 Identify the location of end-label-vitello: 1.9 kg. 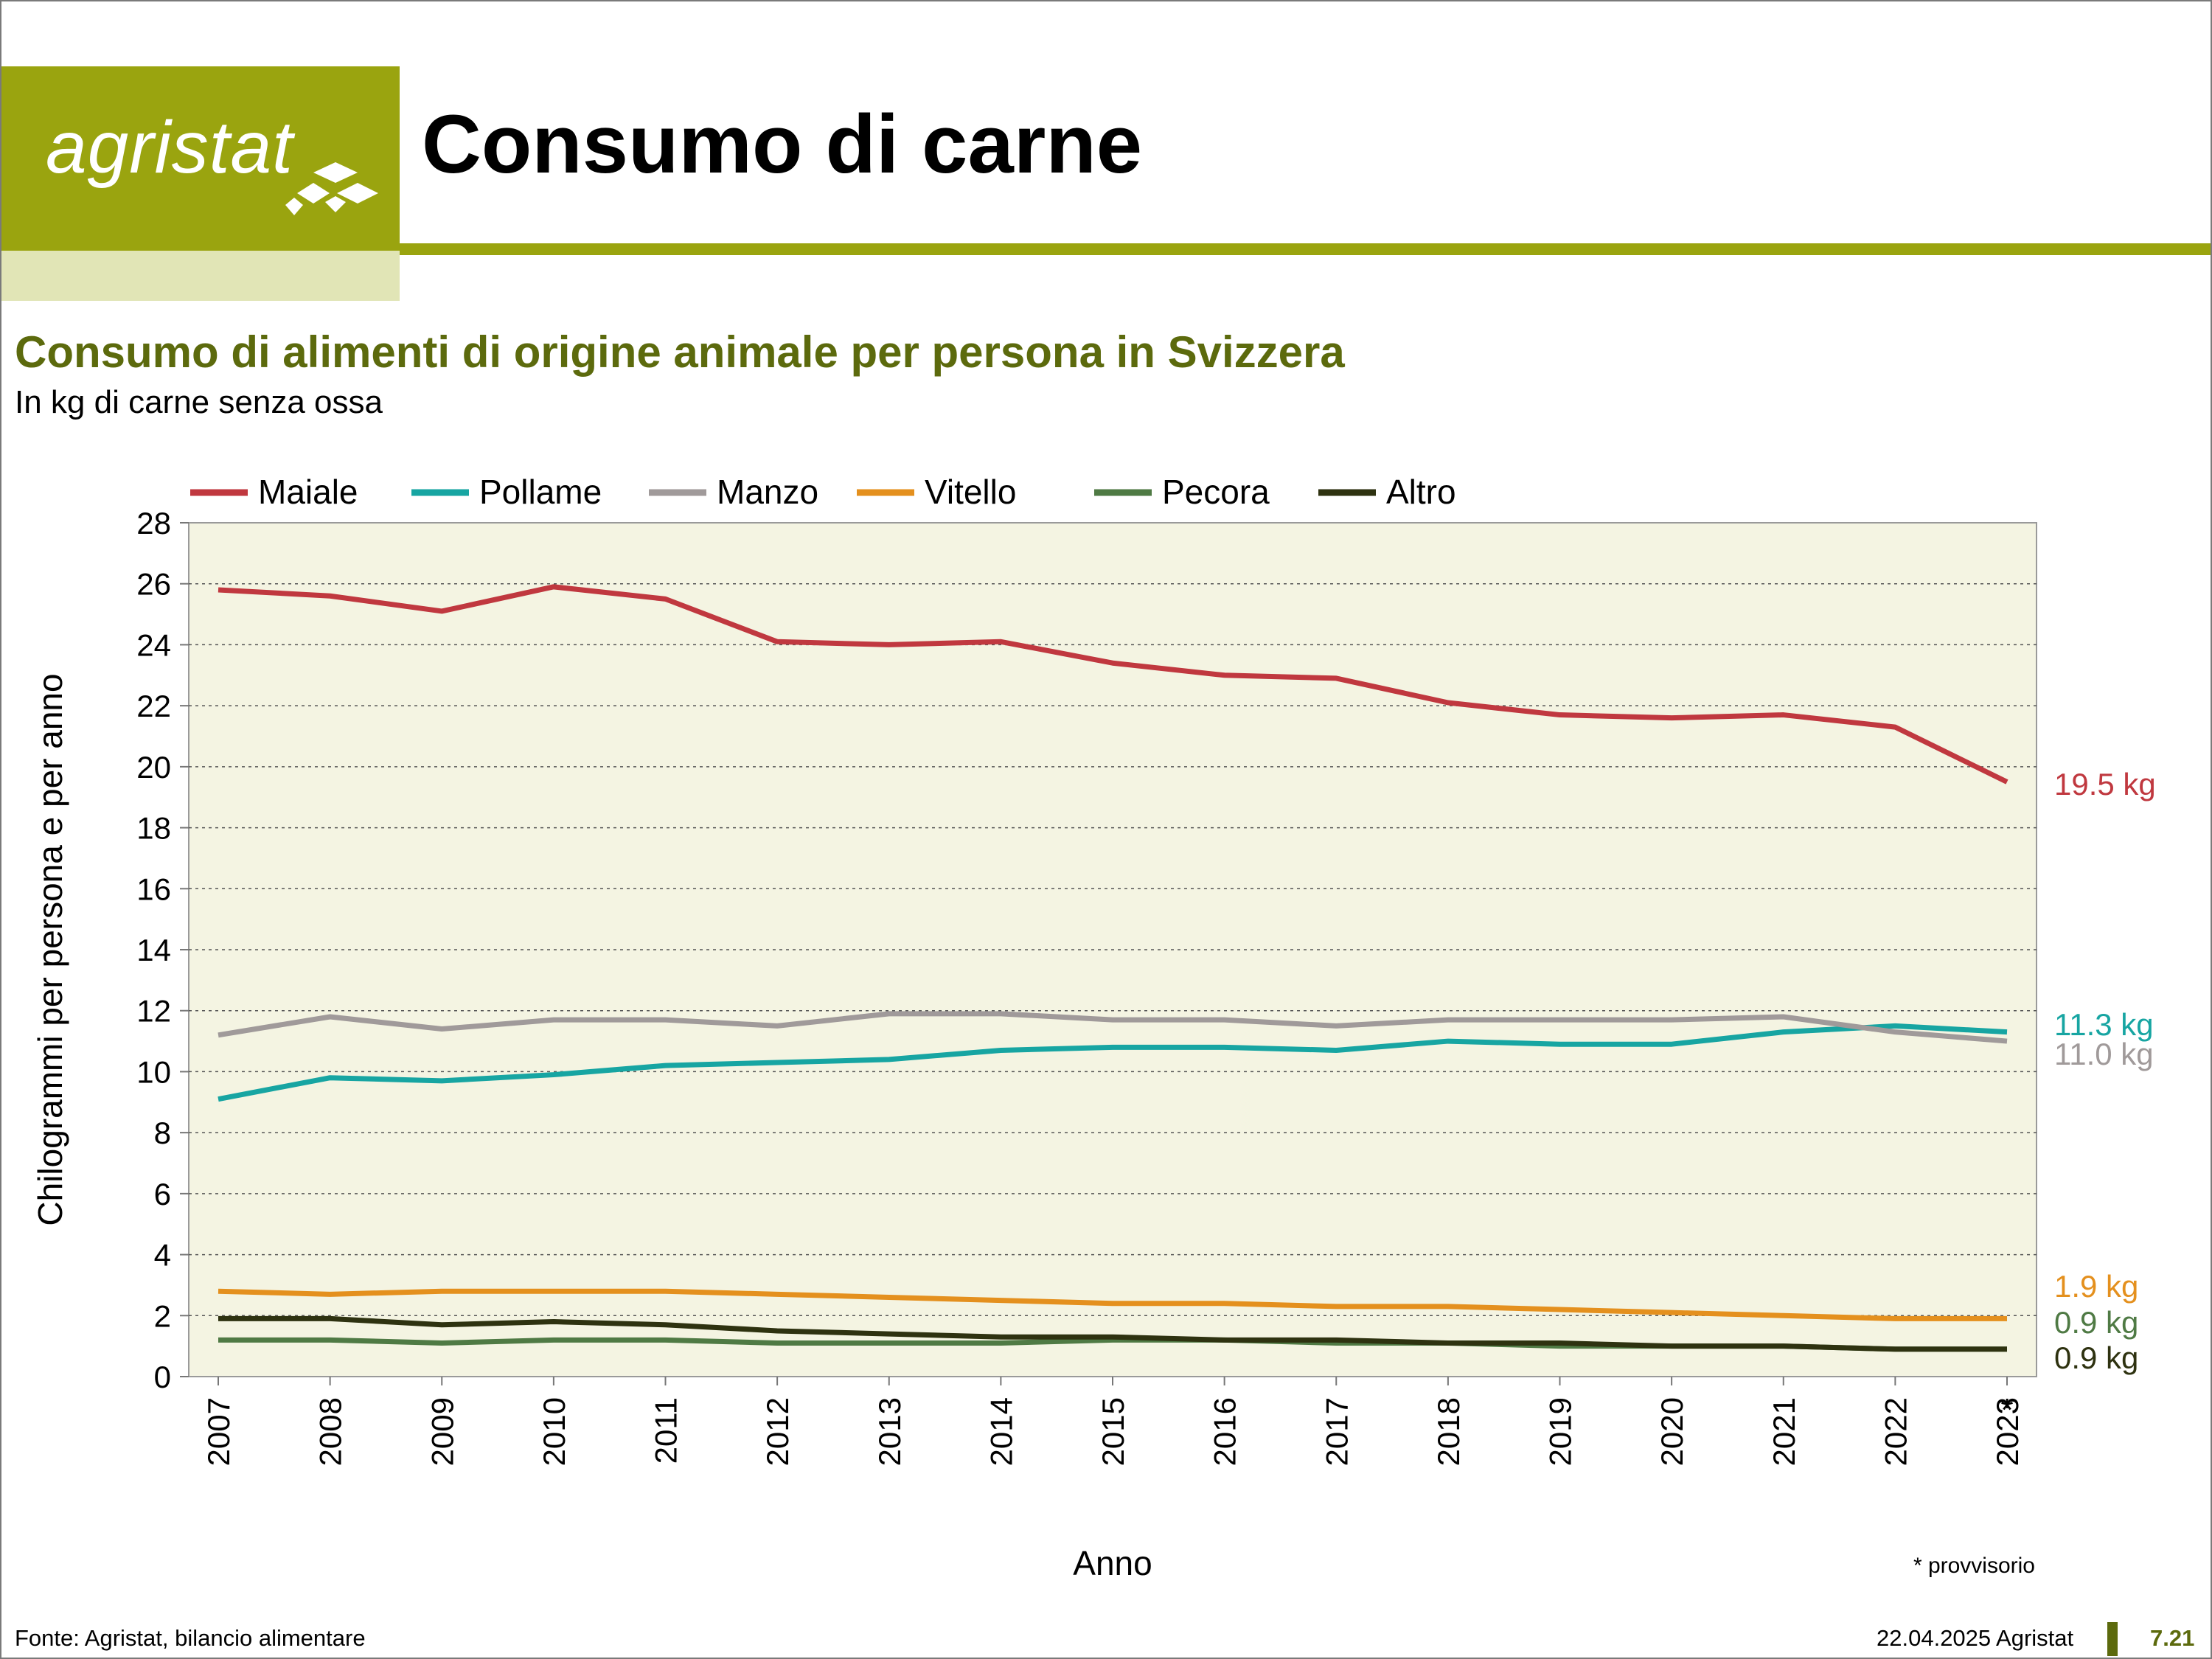
(2096, 1286).